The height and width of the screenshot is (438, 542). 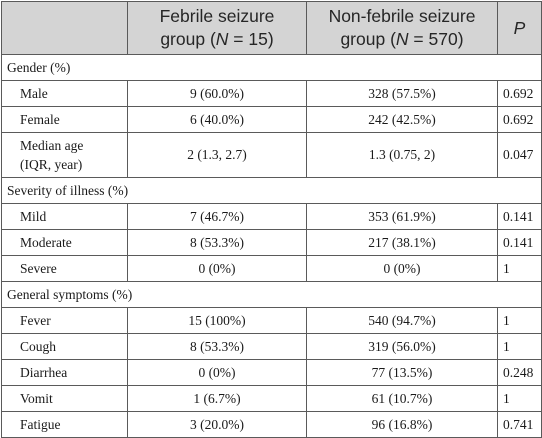 I want to click on table-row: Diarrhea 0 (0%) 77 (13.5%) 0.248, so click(x=271, y=372).